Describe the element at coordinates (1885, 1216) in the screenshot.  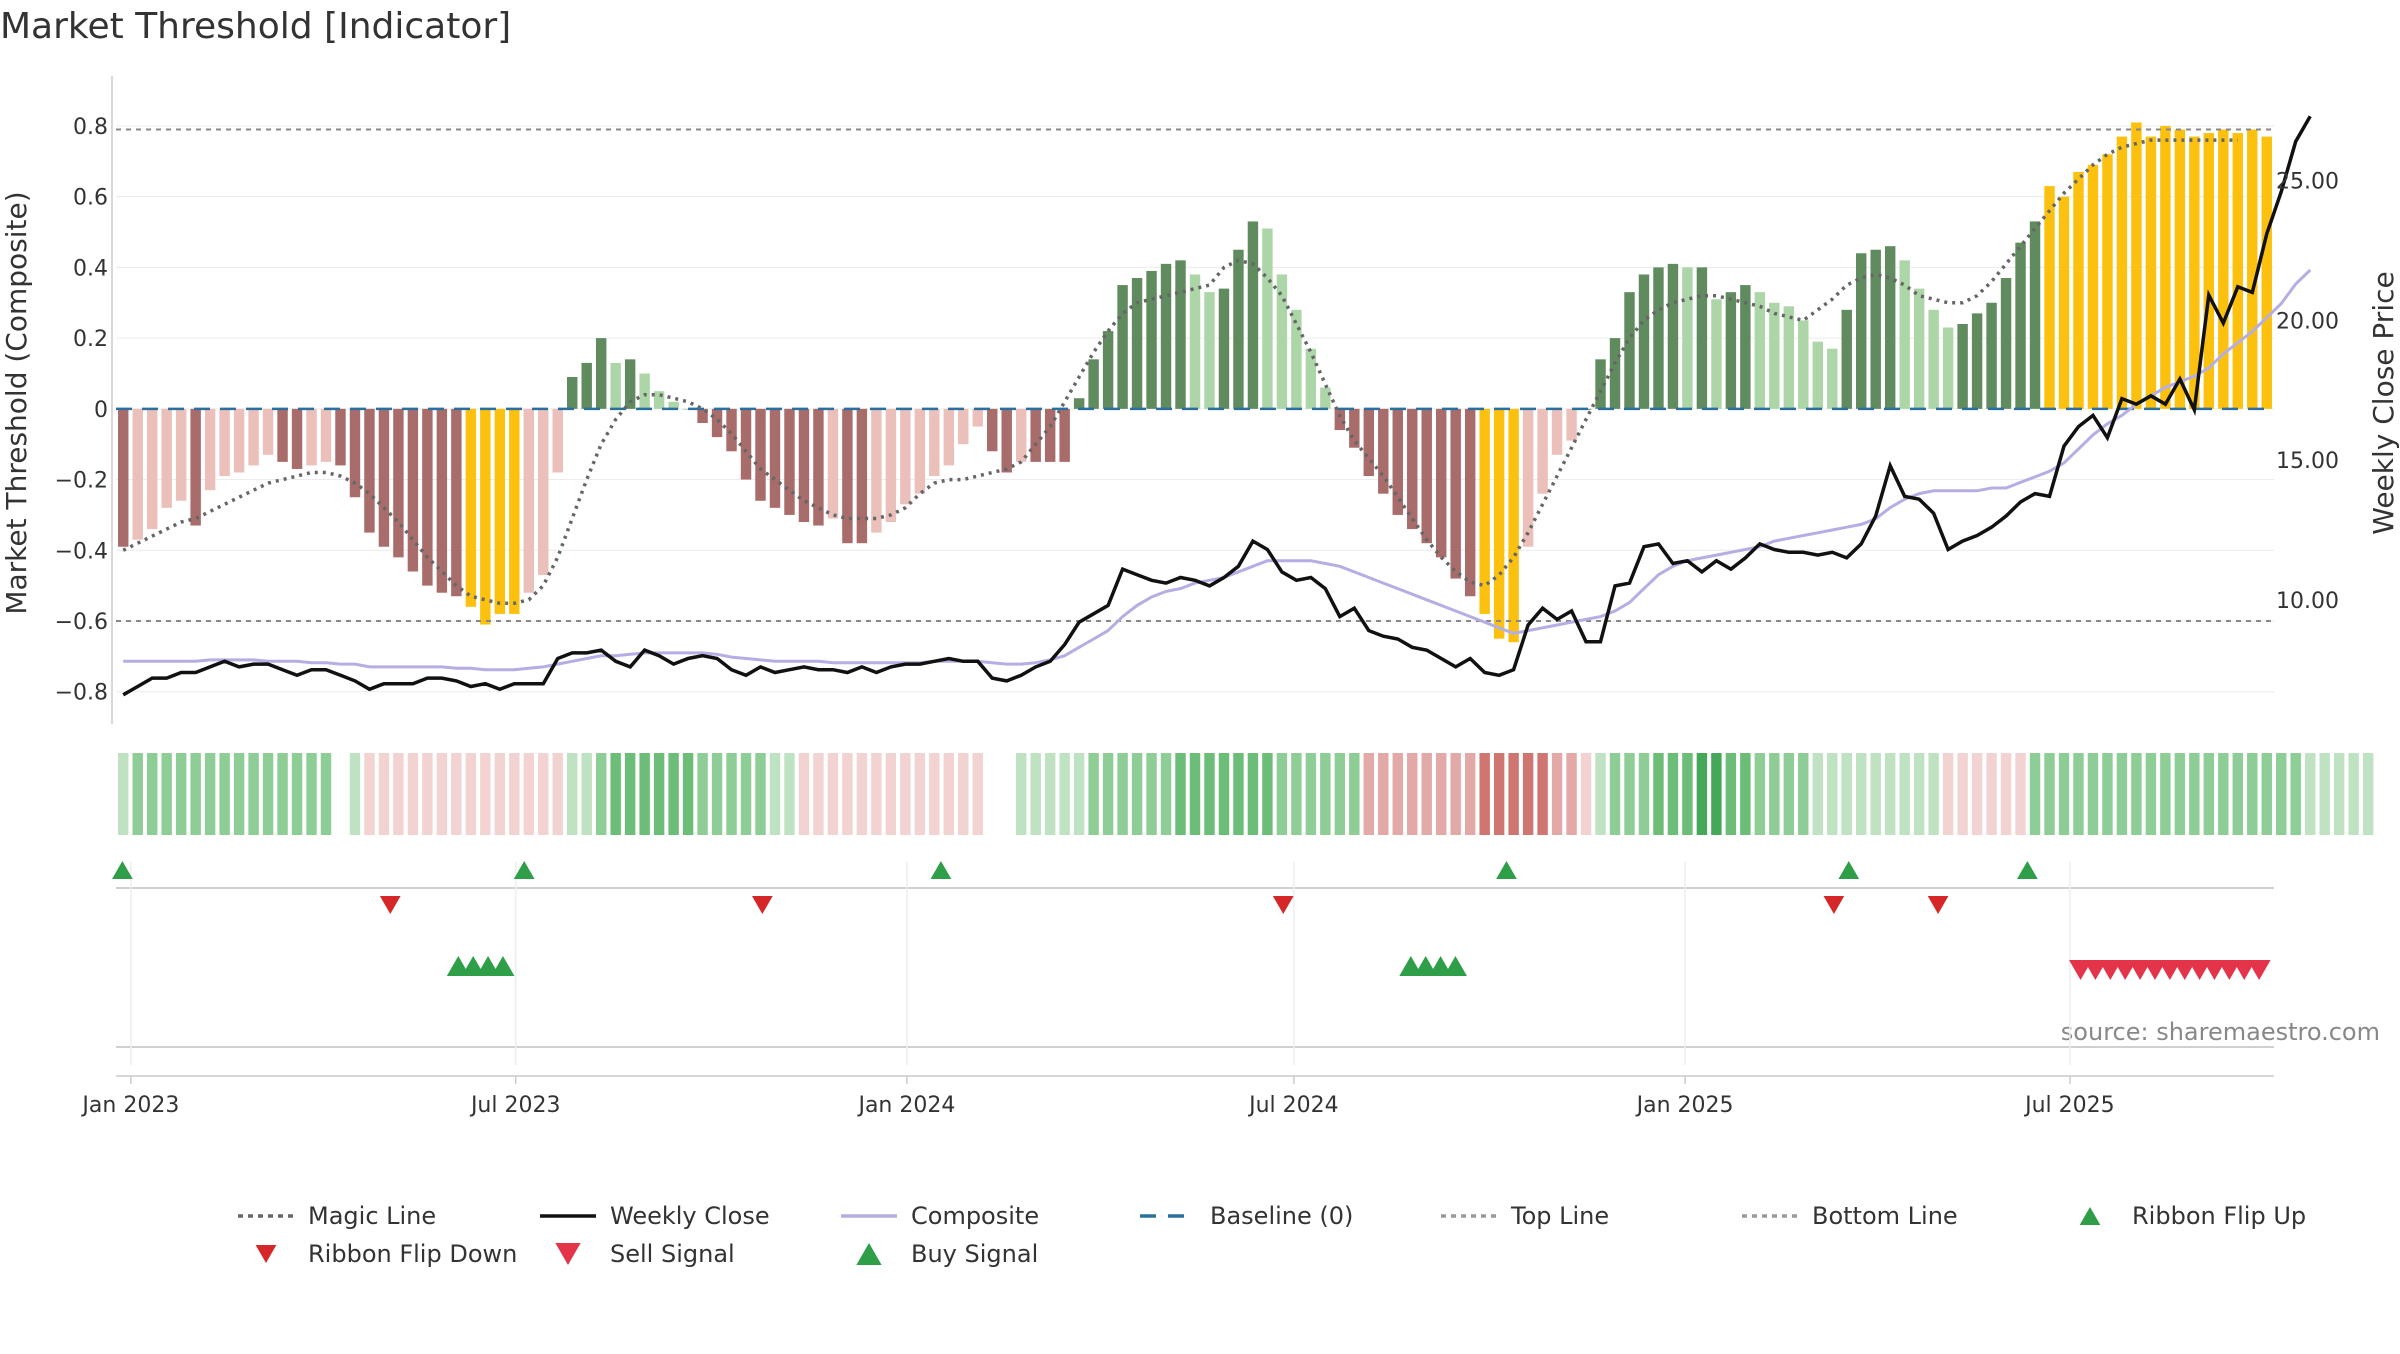
I see `legend-label: Bottom Line` at that location.